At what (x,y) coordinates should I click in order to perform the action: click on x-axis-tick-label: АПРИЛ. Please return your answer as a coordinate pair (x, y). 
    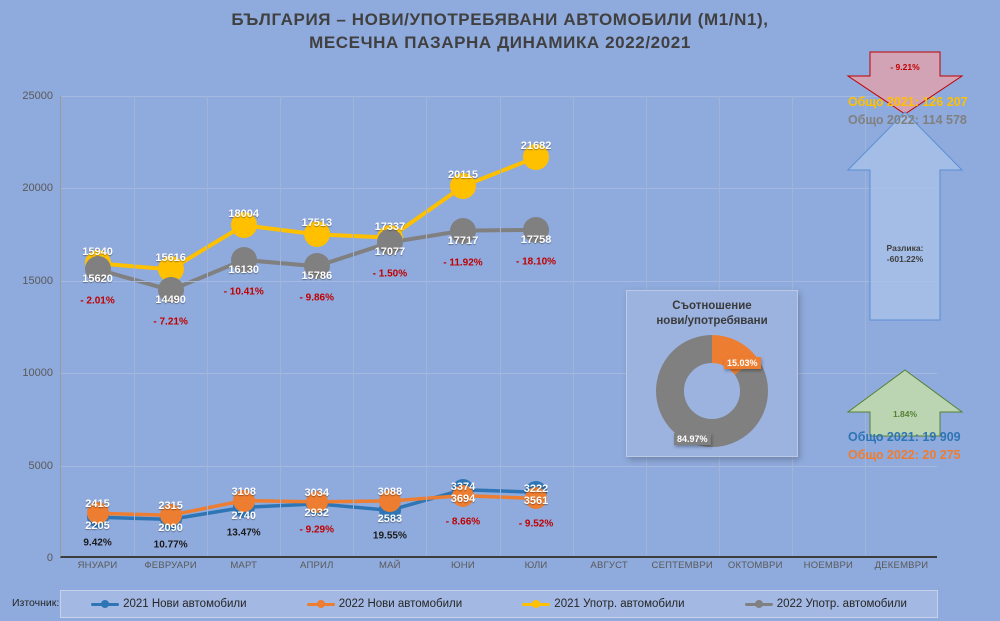
    Looking at the image, I should click on (317, 565).